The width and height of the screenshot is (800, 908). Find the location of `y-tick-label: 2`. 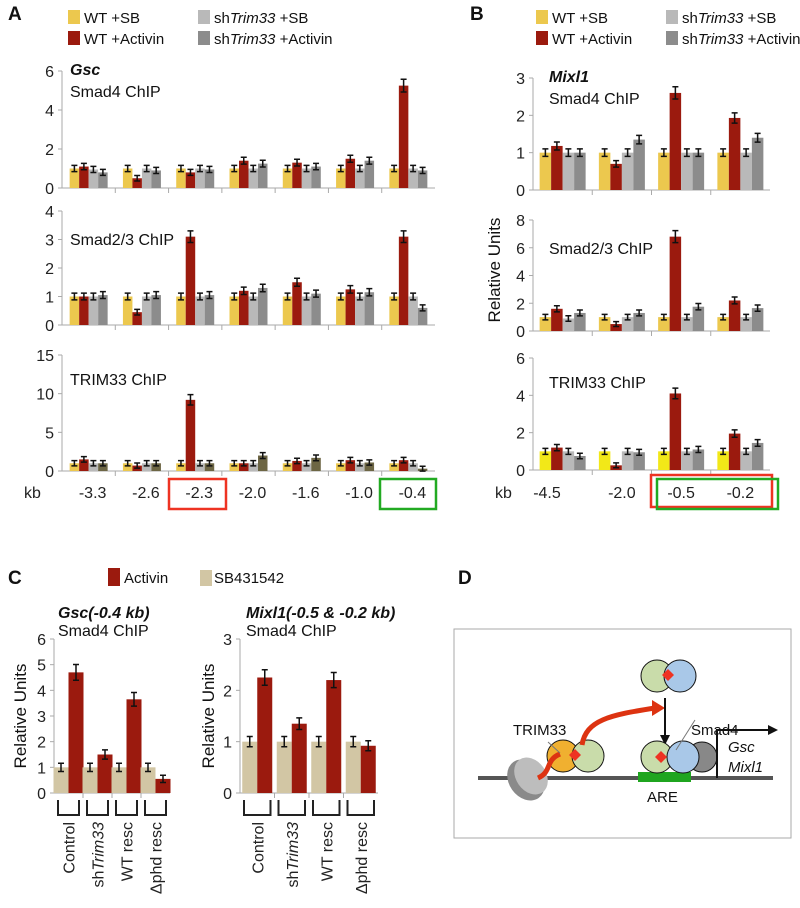

y-tick-label: 2 is located at coordinates (49, 150).